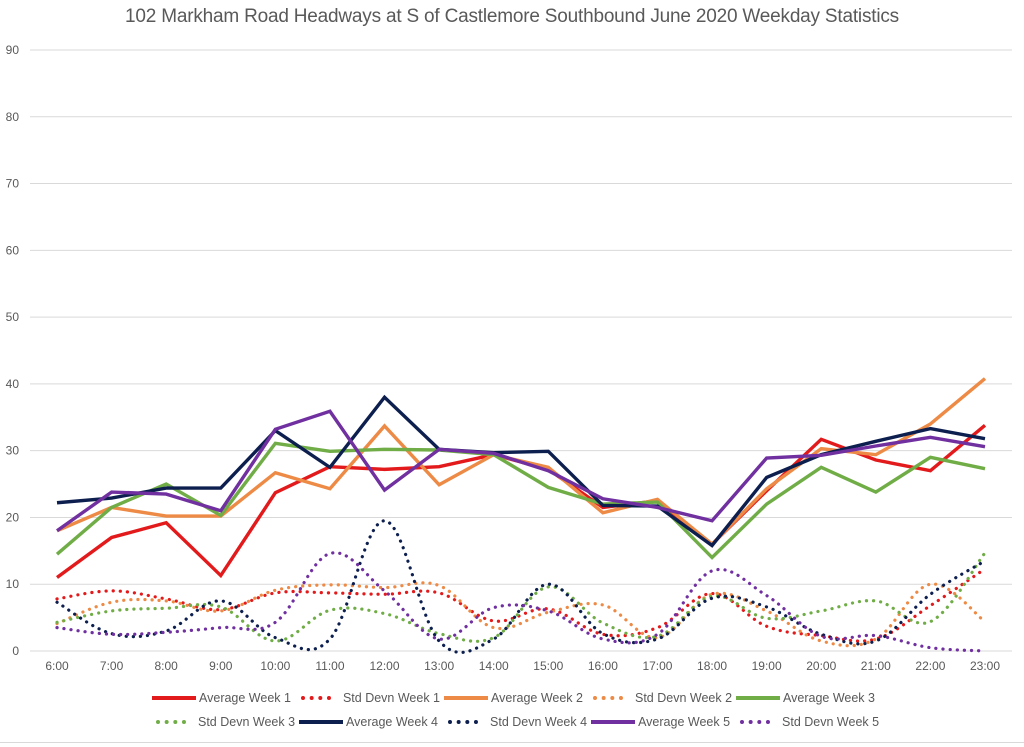 Image resolution: width=1024 pixels, height=747 pixels. I want to click on x-tick-label: 10:00, so click(275, 666).